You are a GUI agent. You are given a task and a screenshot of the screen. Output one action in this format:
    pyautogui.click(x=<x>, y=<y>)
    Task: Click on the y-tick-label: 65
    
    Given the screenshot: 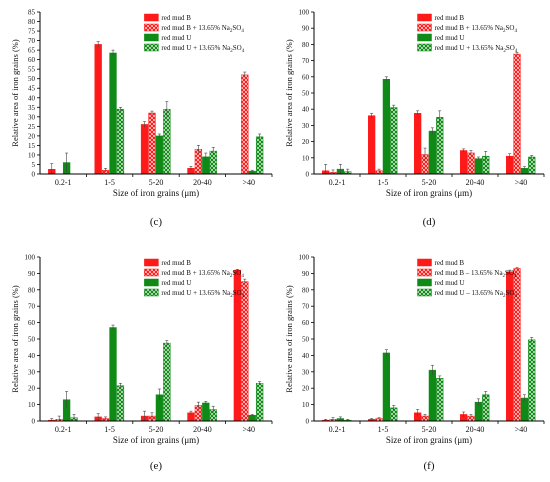 What is the action you would take?
    pyautogui.click(x=32, y=51)
    